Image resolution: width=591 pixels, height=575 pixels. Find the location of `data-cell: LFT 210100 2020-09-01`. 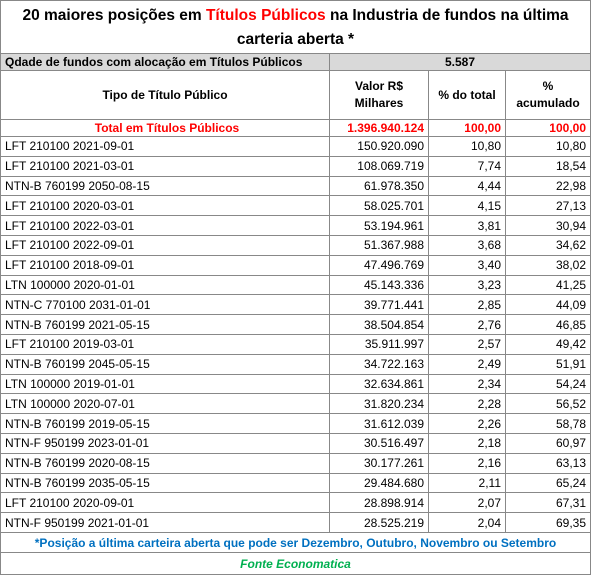

data-cell: LFT 210100 2020-09-01 is located at coordinates (165, 503).